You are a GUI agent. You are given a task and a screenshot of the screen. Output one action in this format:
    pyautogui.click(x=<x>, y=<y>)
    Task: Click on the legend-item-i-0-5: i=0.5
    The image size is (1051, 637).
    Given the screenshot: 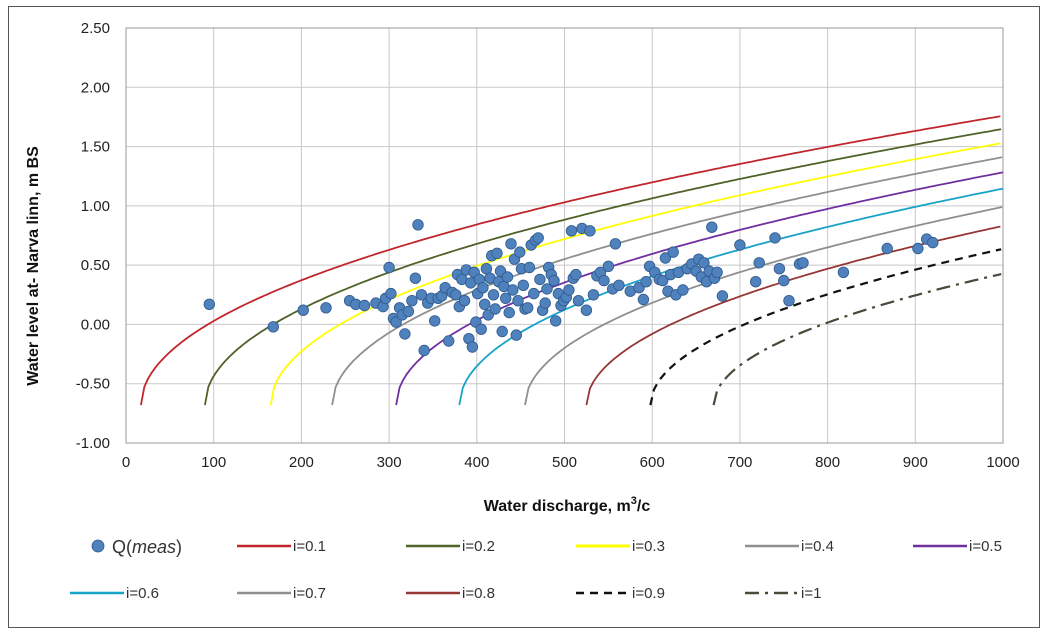 What is the action you would take?
    pyautogui.click(x=957, y=546)
    